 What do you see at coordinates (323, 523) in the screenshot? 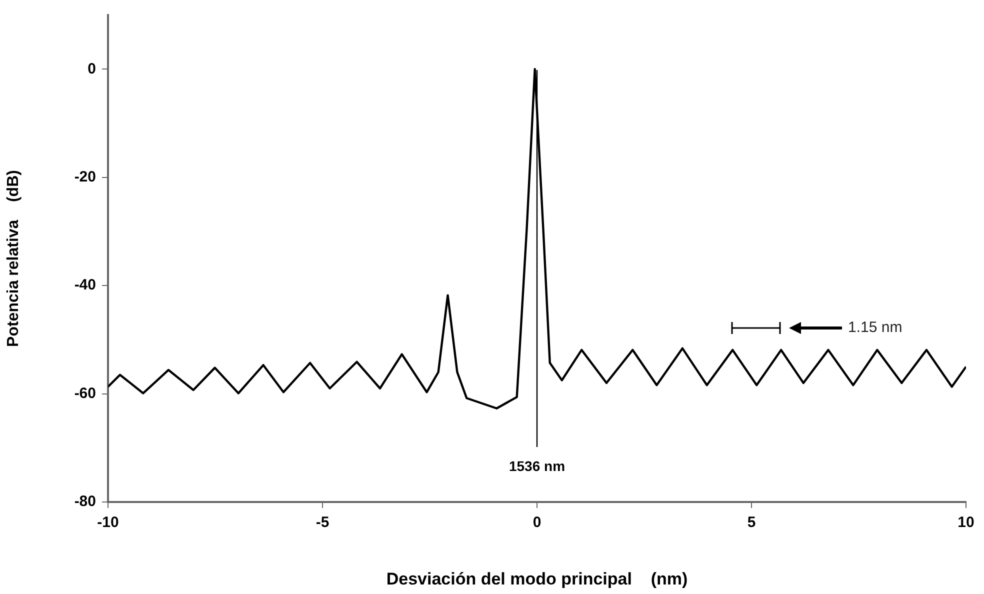
I see `x-tick-label: -5` at bounding box center [323, 523].